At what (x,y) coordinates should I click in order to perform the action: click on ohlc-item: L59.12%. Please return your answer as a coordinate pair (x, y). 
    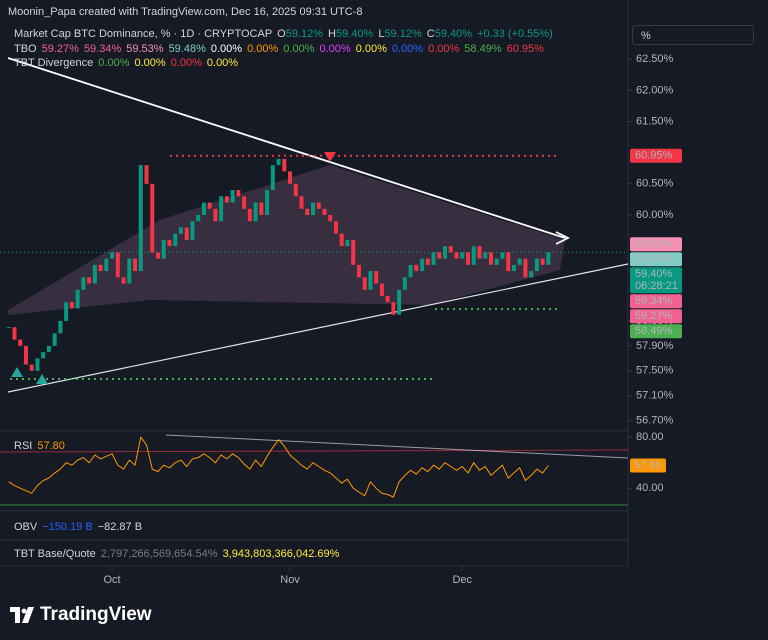
    Looking at the image, I should click on (399, 34).